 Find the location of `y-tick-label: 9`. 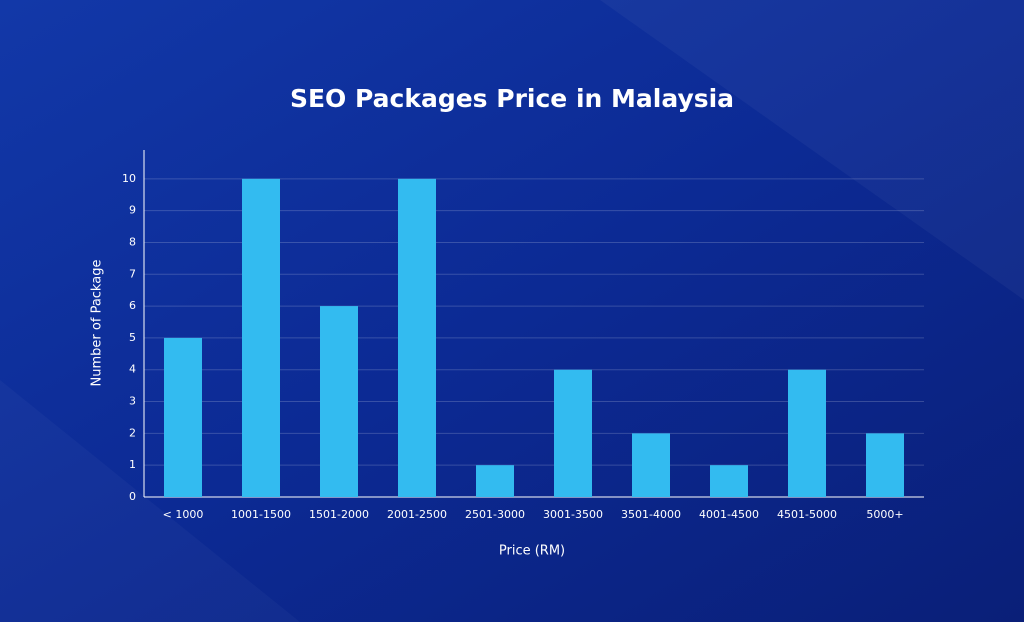

y-tick-label: 9 is located at coordinates (132, 210).